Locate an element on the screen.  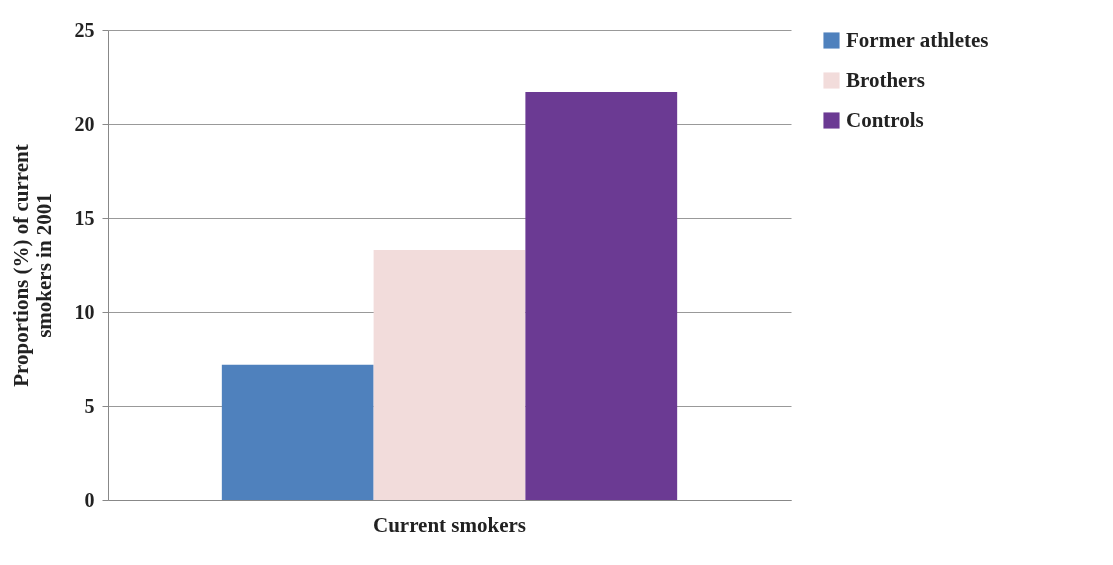
x-tick-label: Current smokers is located at coordinates (449, 524).